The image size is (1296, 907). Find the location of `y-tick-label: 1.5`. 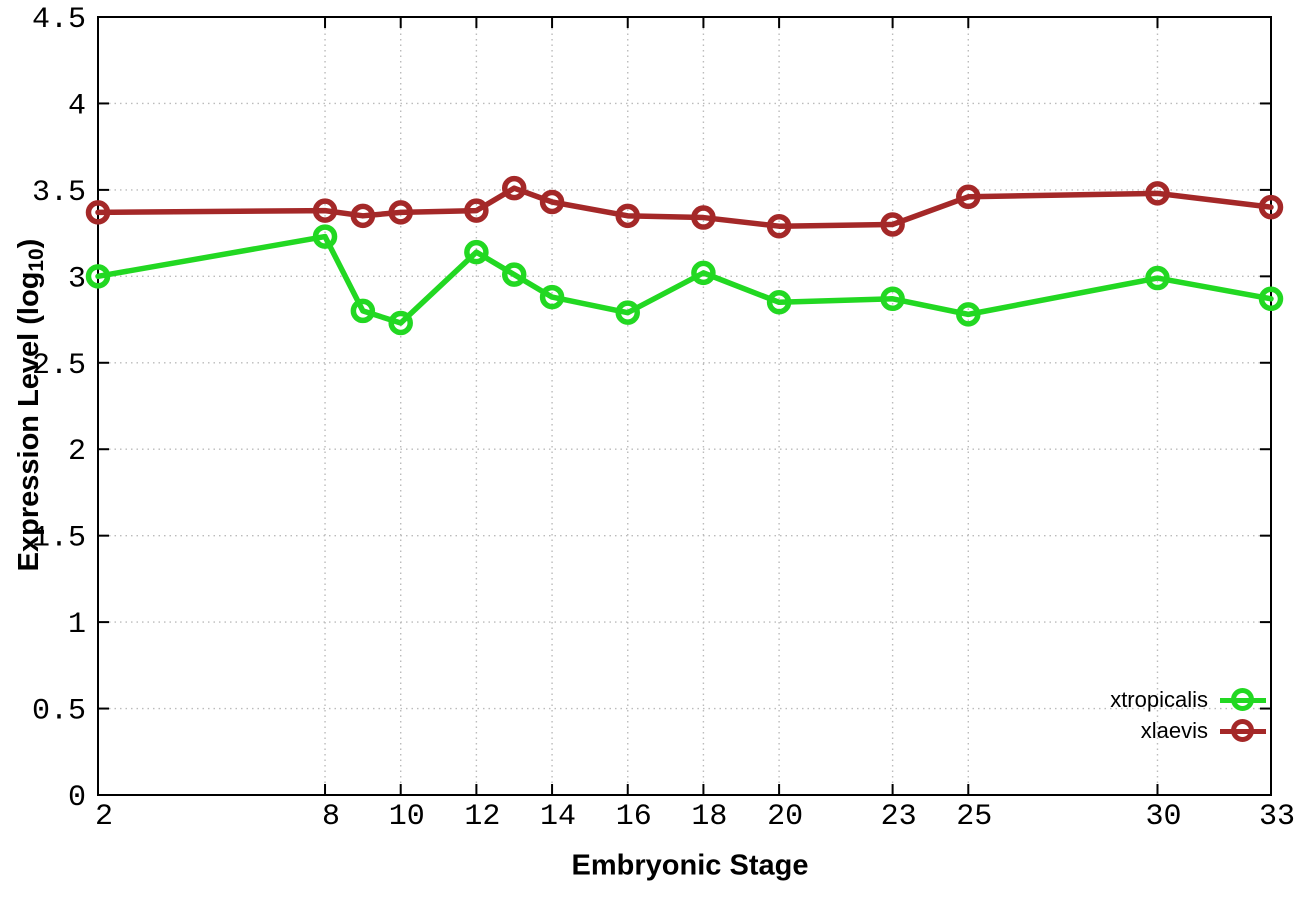

y-tick-label: 1.5 is located at coordinates (59, 539).